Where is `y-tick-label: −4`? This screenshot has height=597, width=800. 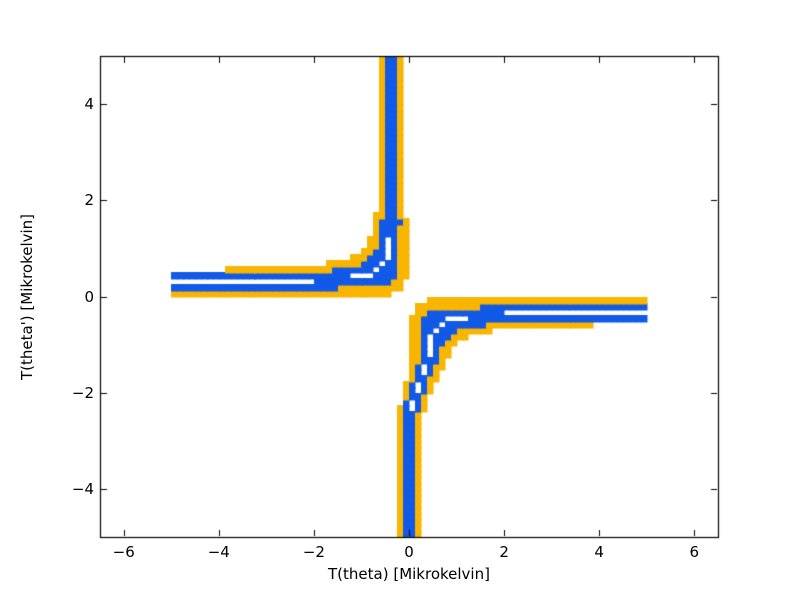
y-tick-label: −4 is located at coordinates (82, 488).